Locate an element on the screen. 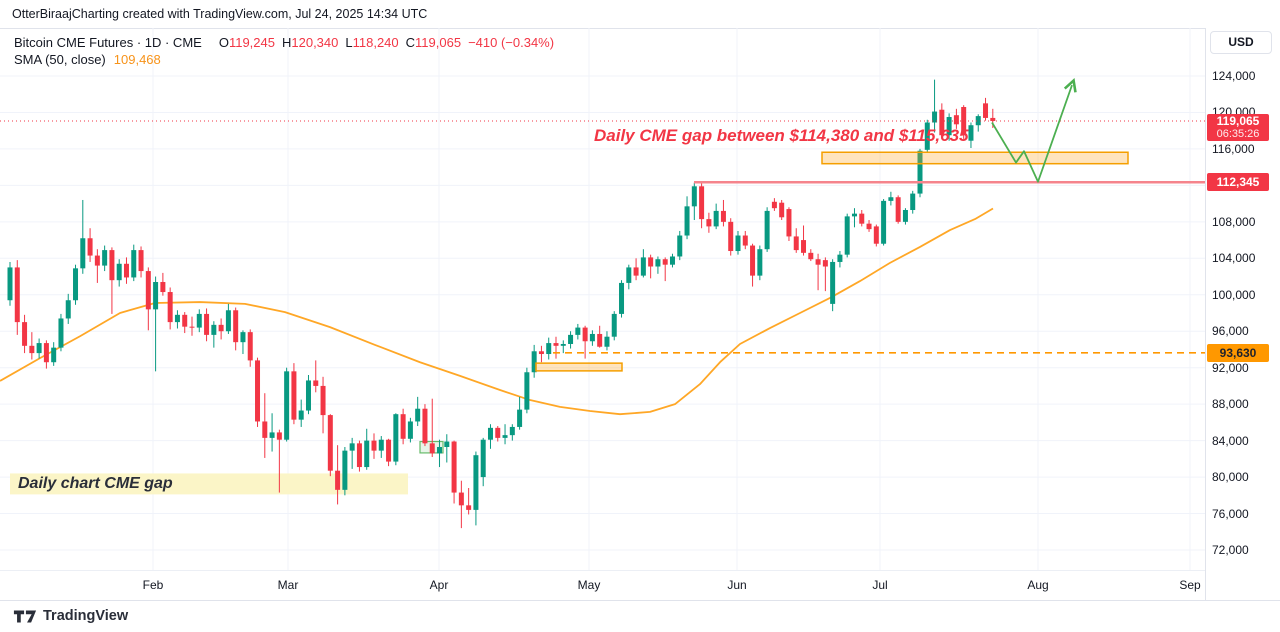 The image size is (1280, 632). price-tick-label: 80,000 is located at coordinates (1230, 477).